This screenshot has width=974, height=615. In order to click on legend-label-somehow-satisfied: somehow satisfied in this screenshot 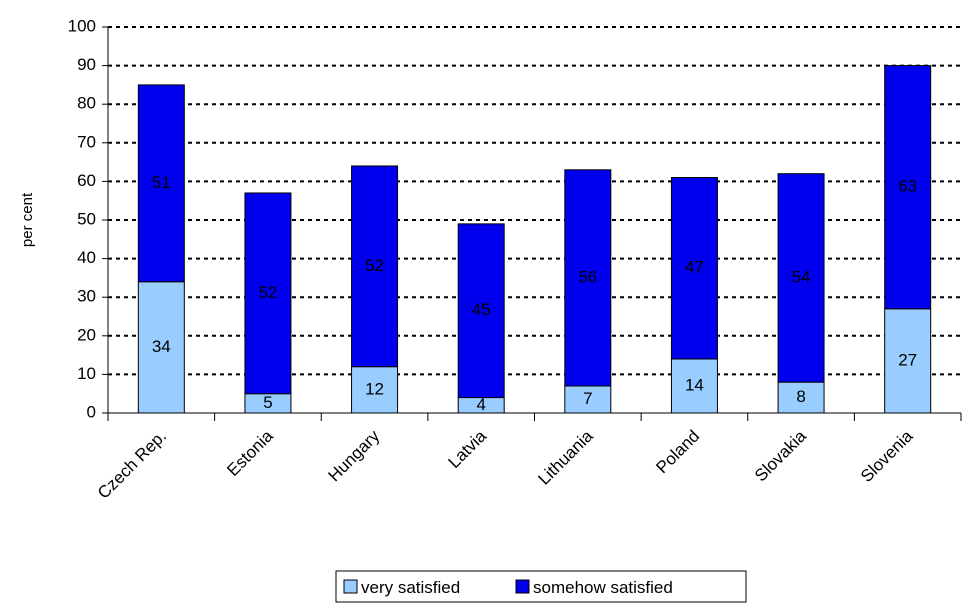, I will do `click(603, 587)`.